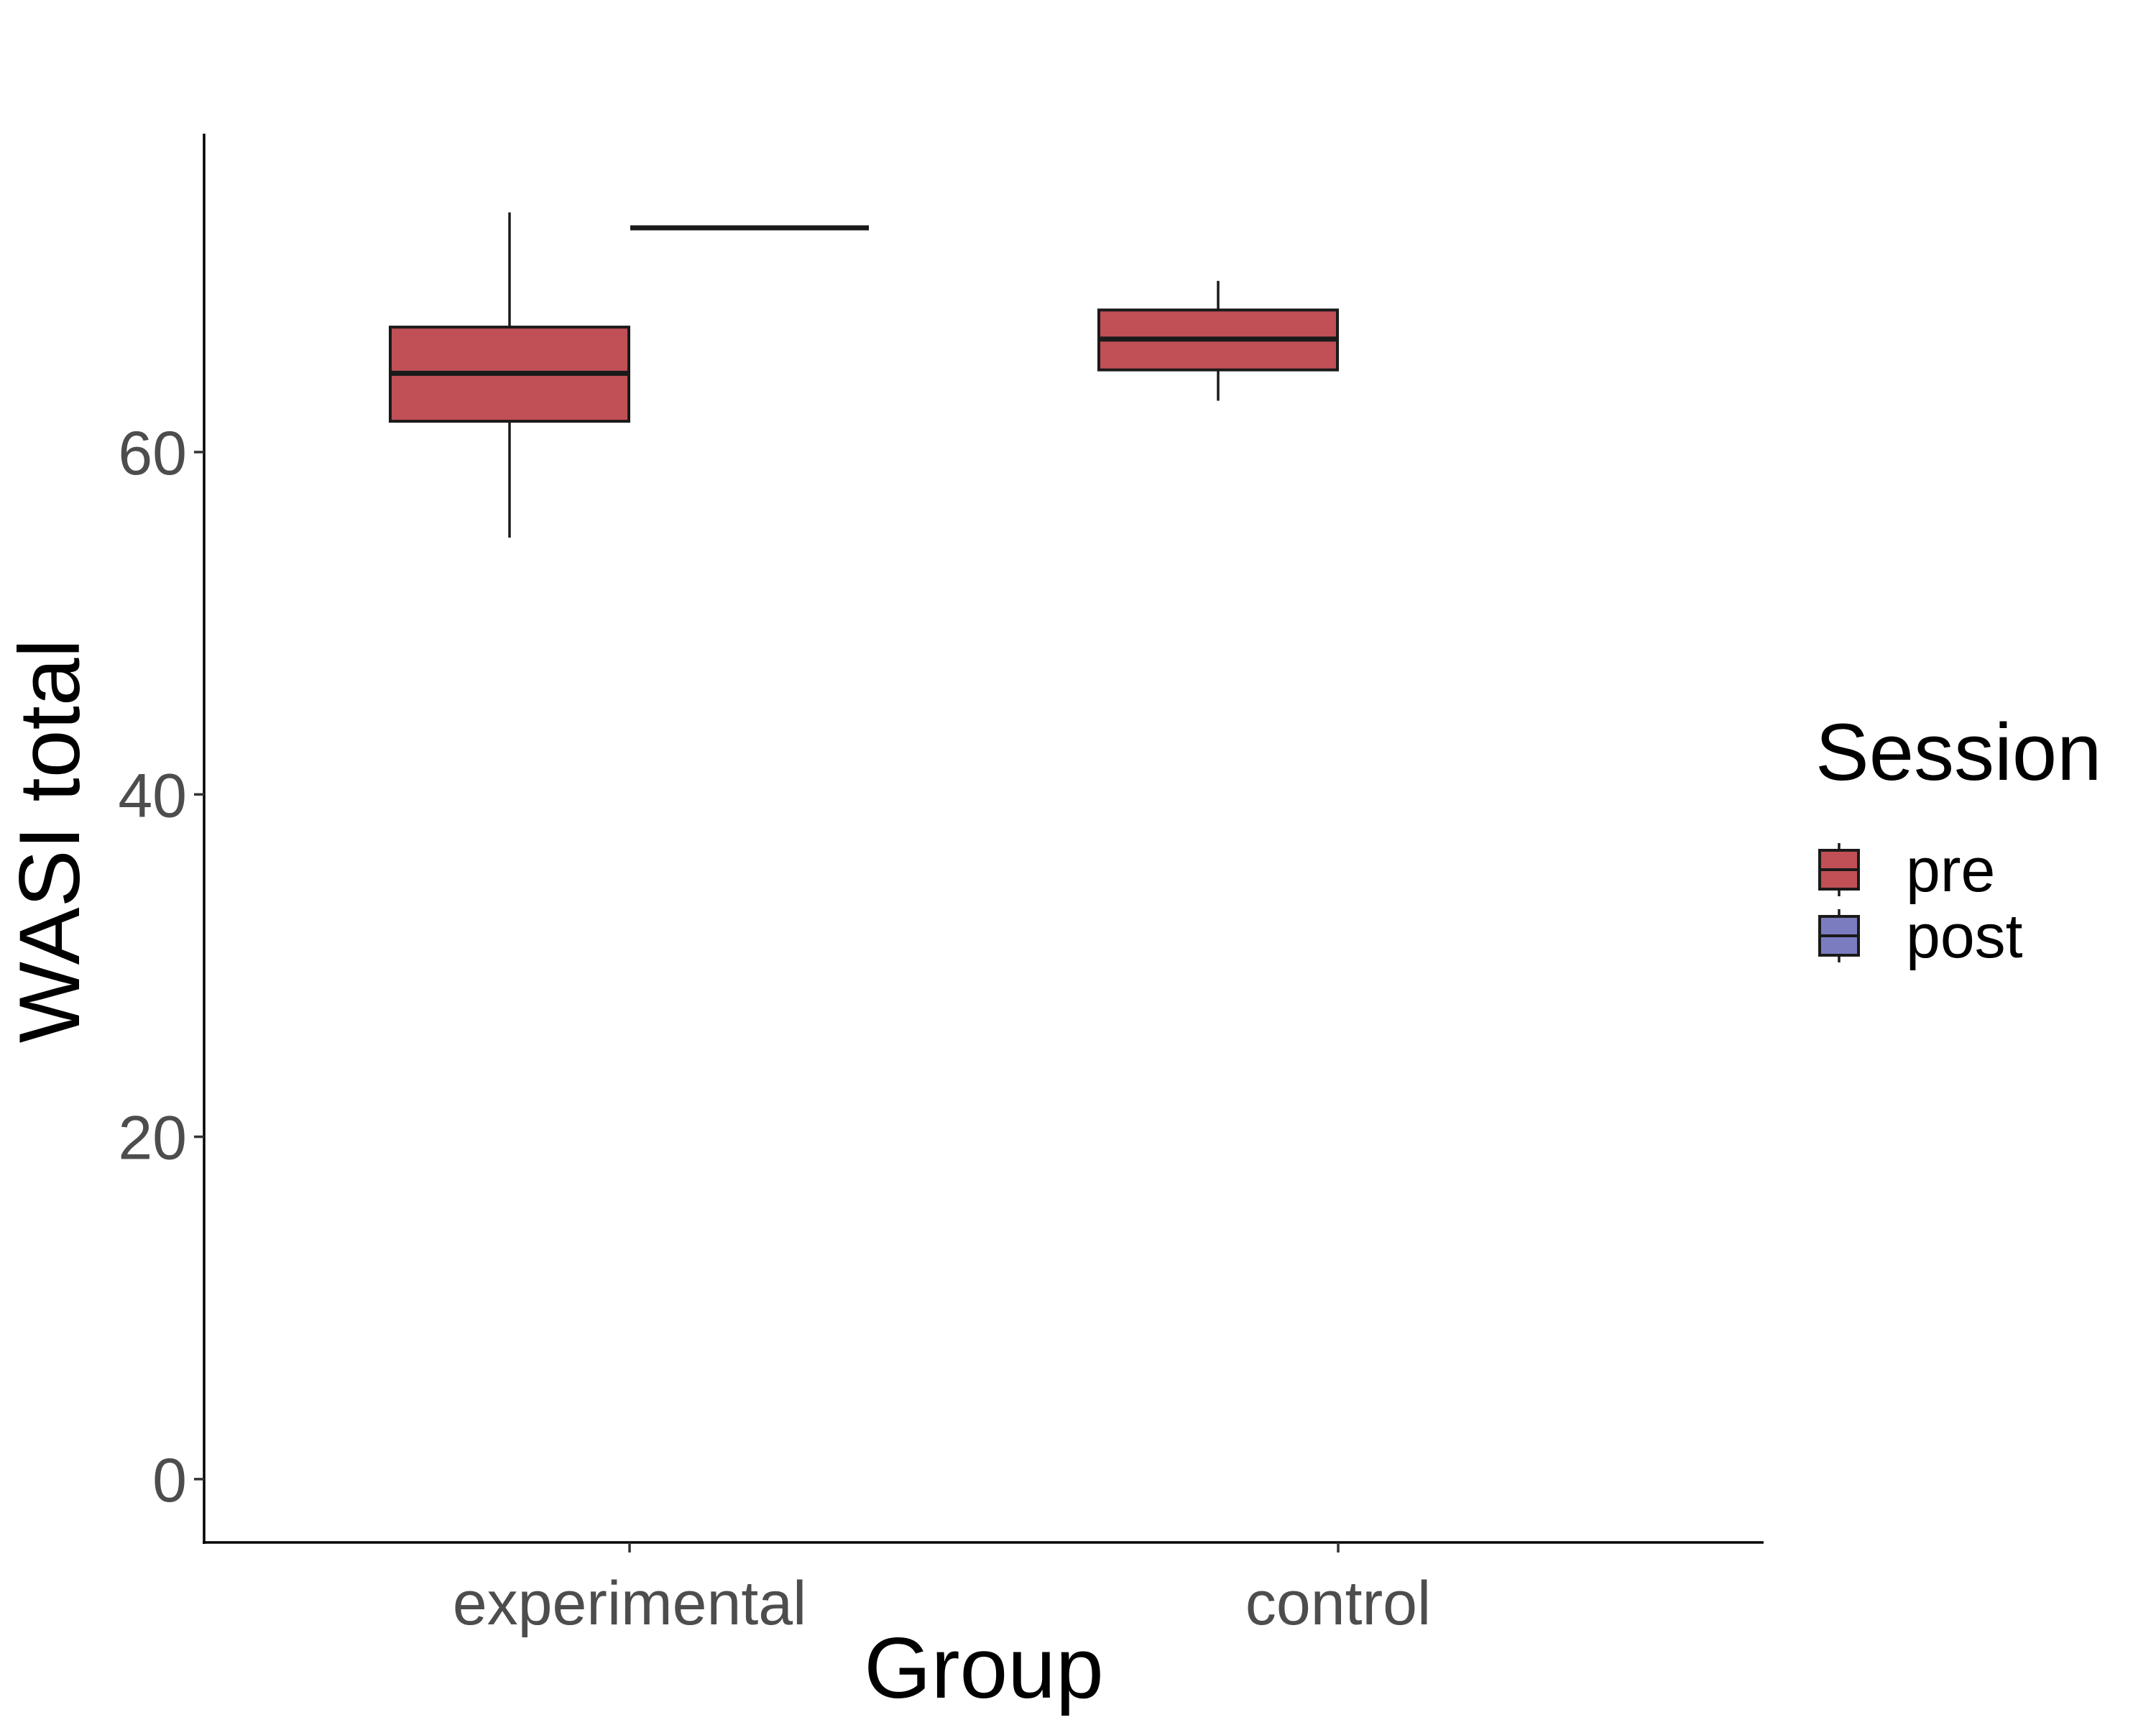  I want to click on y-axis-title: WASI total, so click(49, 841).